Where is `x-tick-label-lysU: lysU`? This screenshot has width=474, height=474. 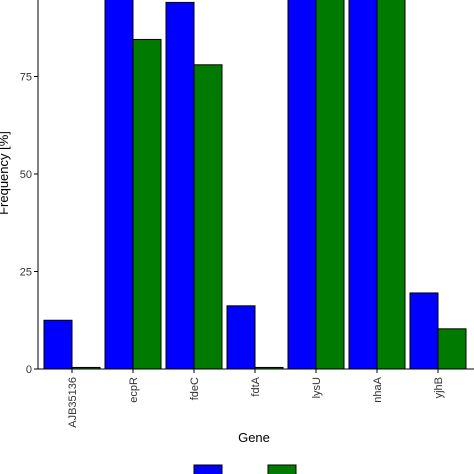
x-tick-label-lysU: lysU is located at coordinates (317, 387).